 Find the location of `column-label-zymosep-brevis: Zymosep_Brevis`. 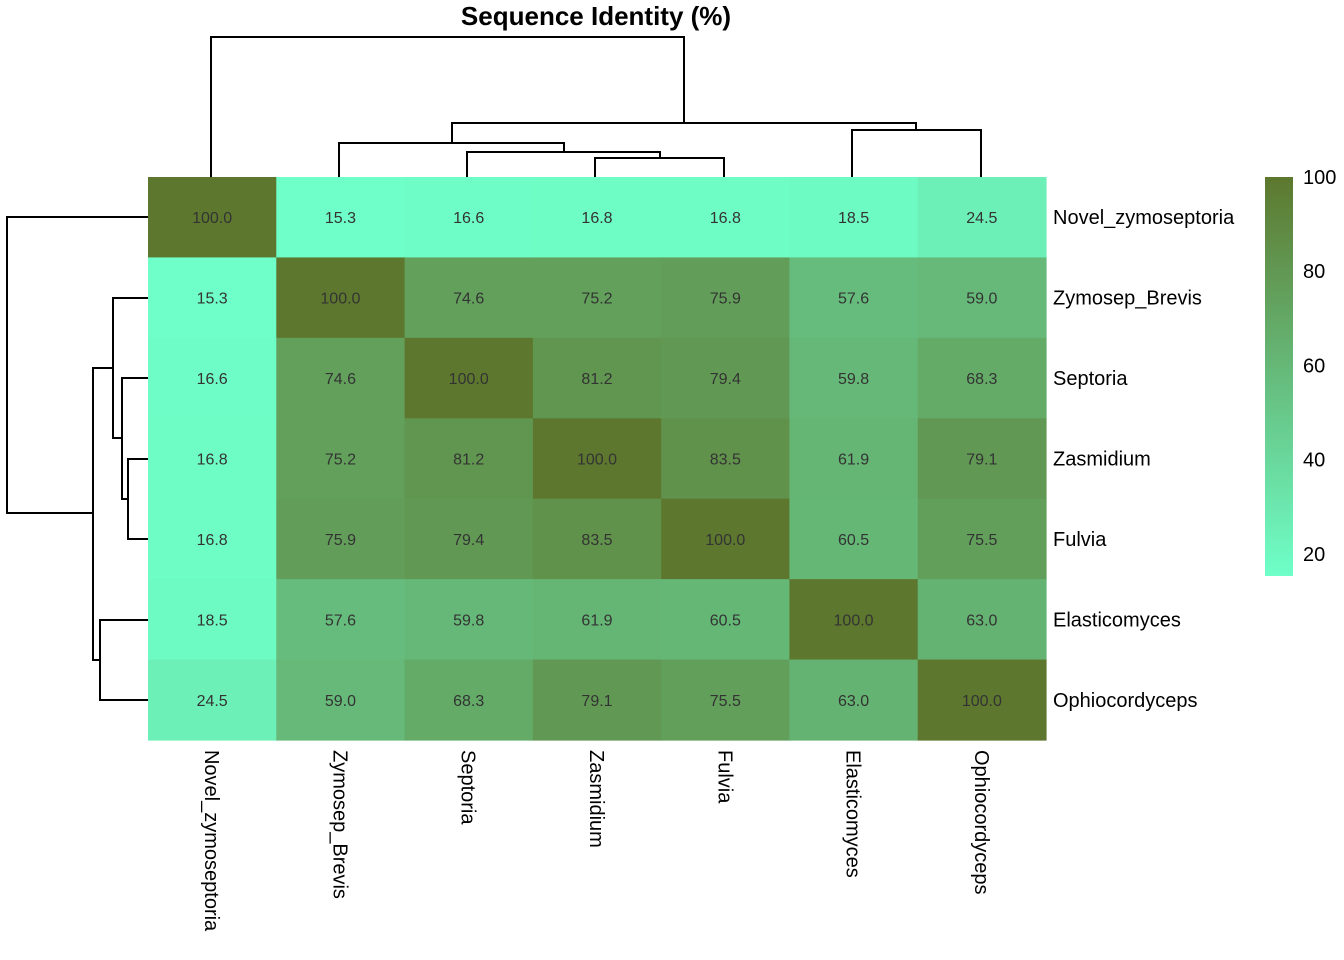

column-label-zymosep-brevis: Zymosep_Brevis is located at coordinates (339, 824).